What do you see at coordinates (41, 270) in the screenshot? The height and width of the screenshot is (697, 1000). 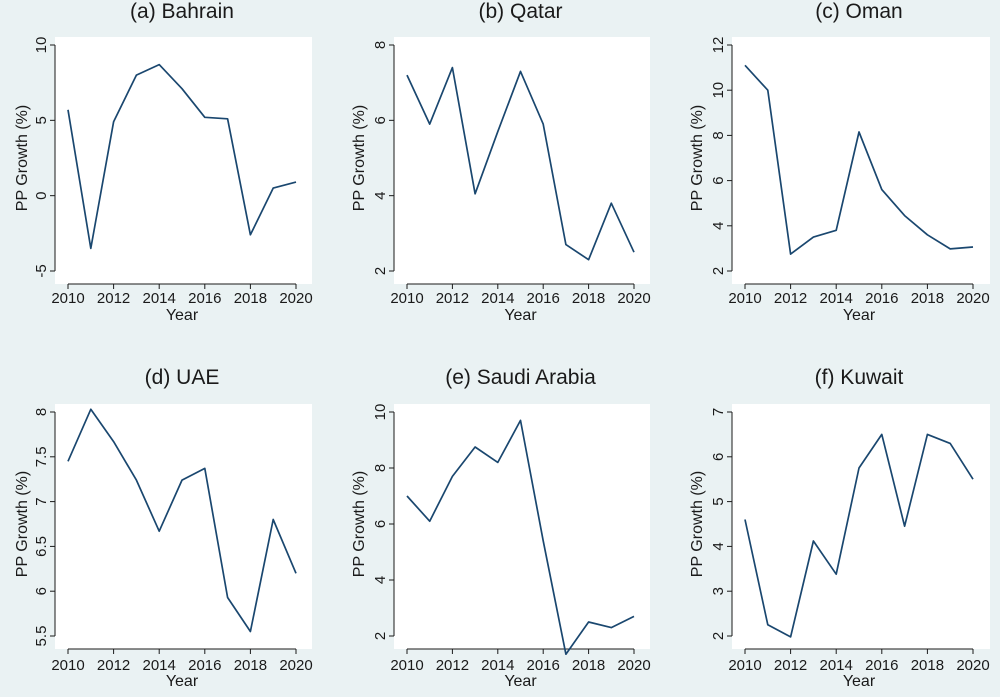 I see `y-tick-label: -5` at bounding box center [41, 270].